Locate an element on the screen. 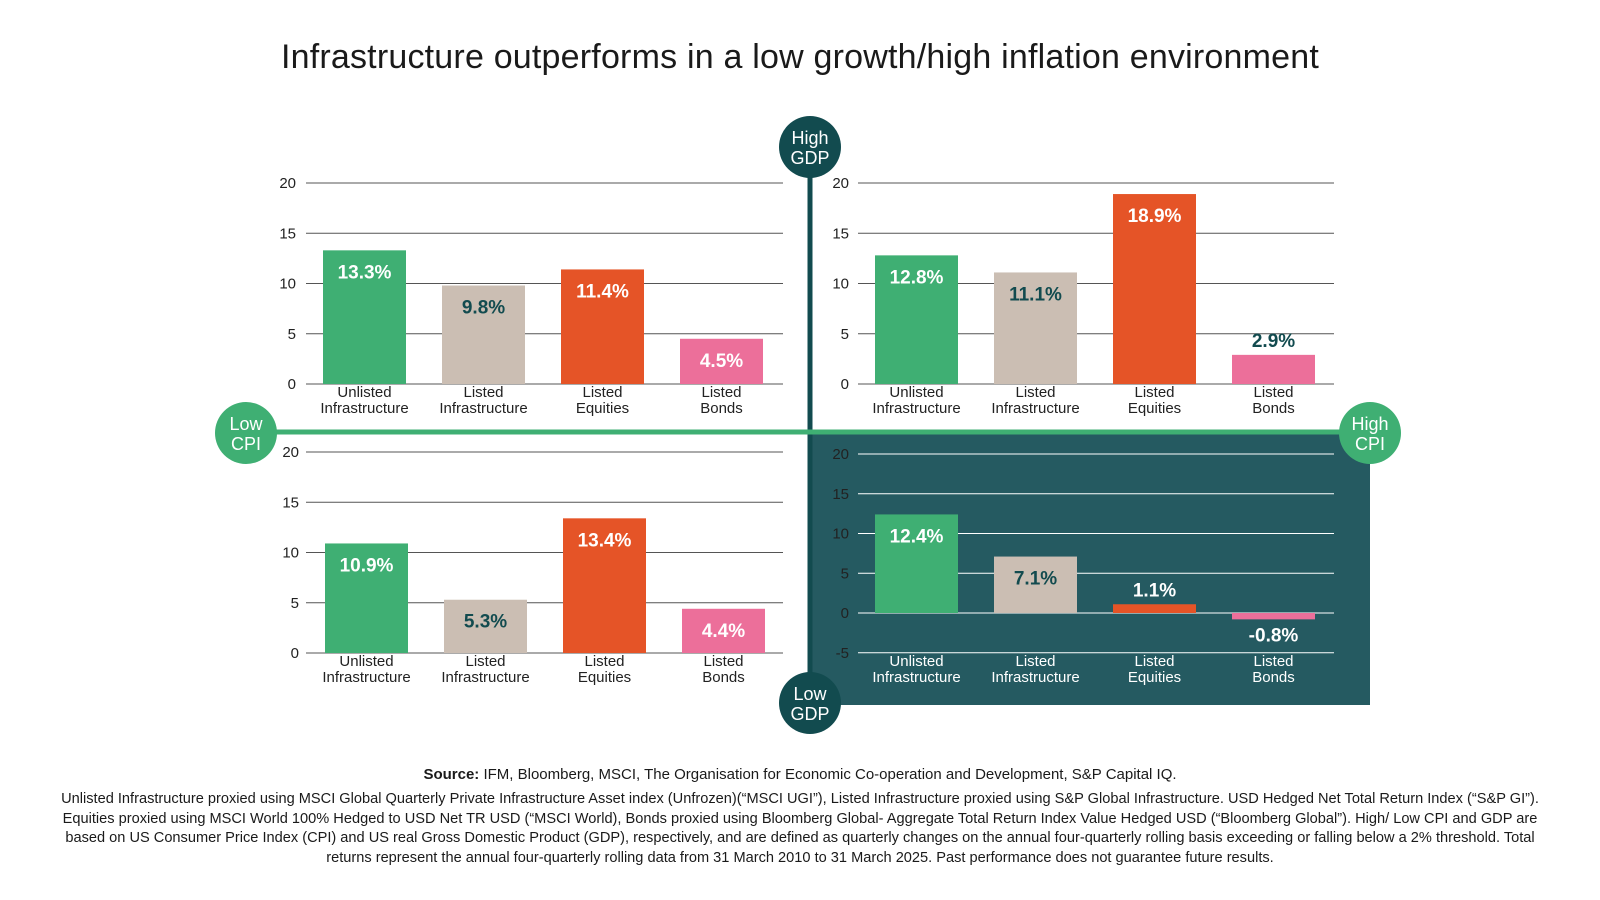 The height and width of the screenshot is (900, 1600). source-label: Source: is located at coordinates (451, 774).